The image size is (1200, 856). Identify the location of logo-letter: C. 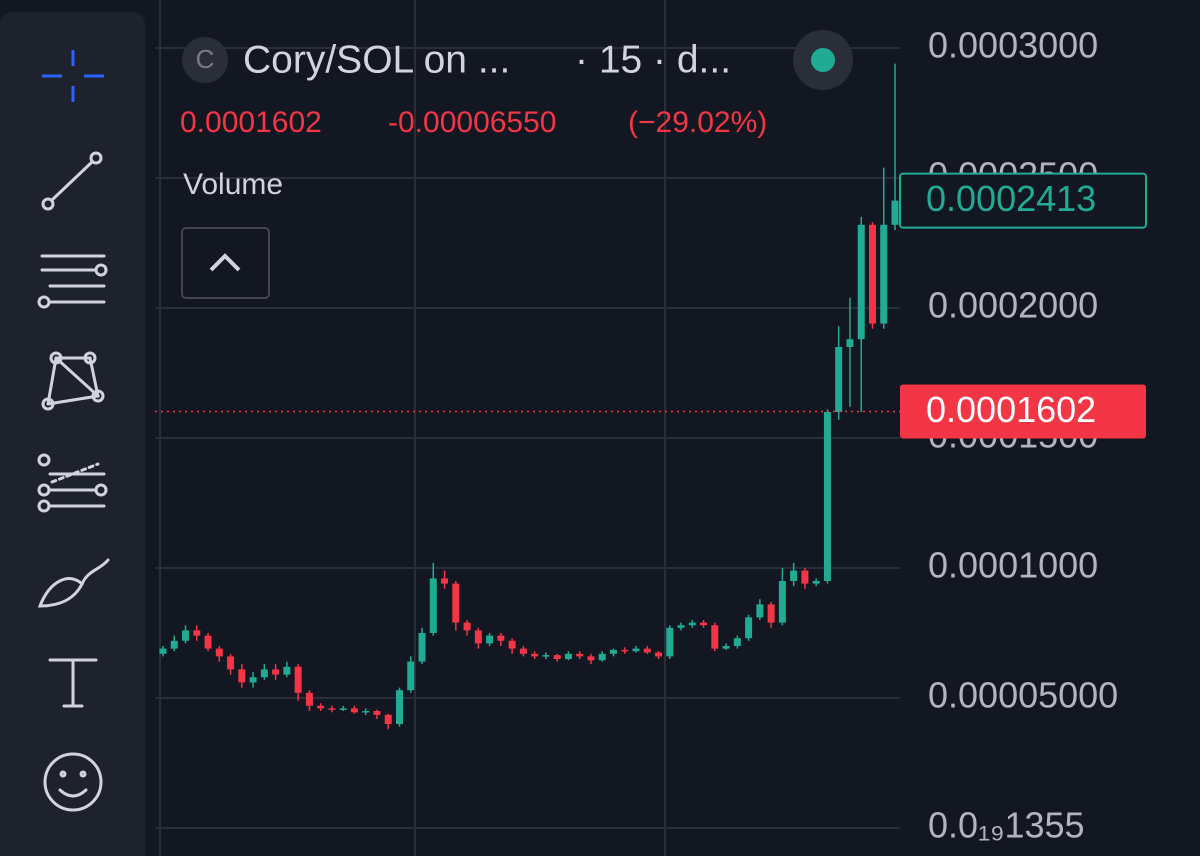
(205, 59).